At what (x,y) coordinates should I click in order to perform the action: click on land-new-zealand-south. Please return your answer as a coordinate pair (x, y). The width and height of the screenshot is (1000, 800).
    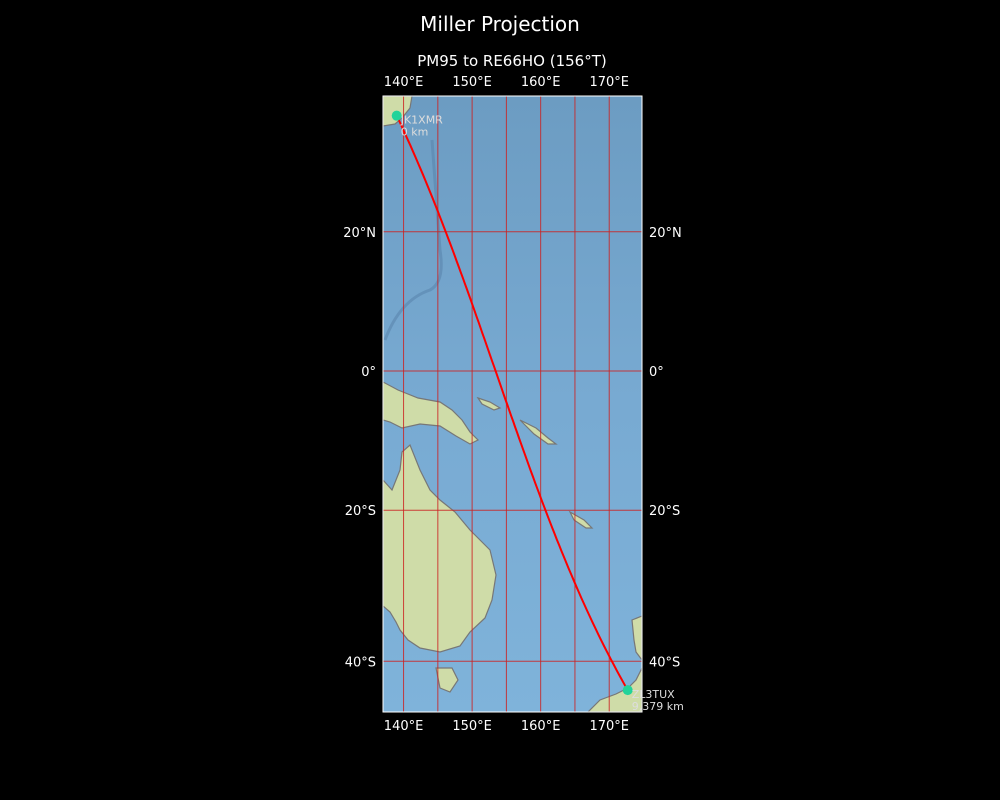
    Looking at the image, I should click on (614, 689).